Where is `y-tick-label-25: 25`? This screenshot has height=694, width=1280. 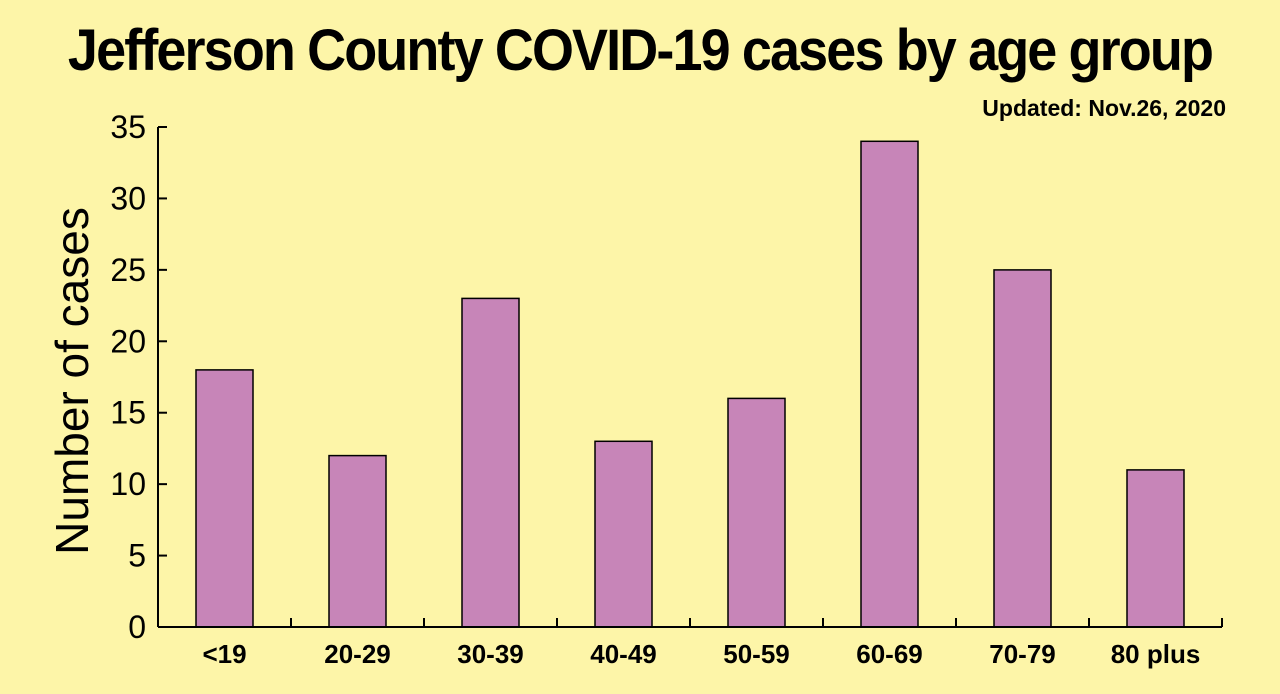
y-tick-label-25: 25 is located at coordinates (128, 270).